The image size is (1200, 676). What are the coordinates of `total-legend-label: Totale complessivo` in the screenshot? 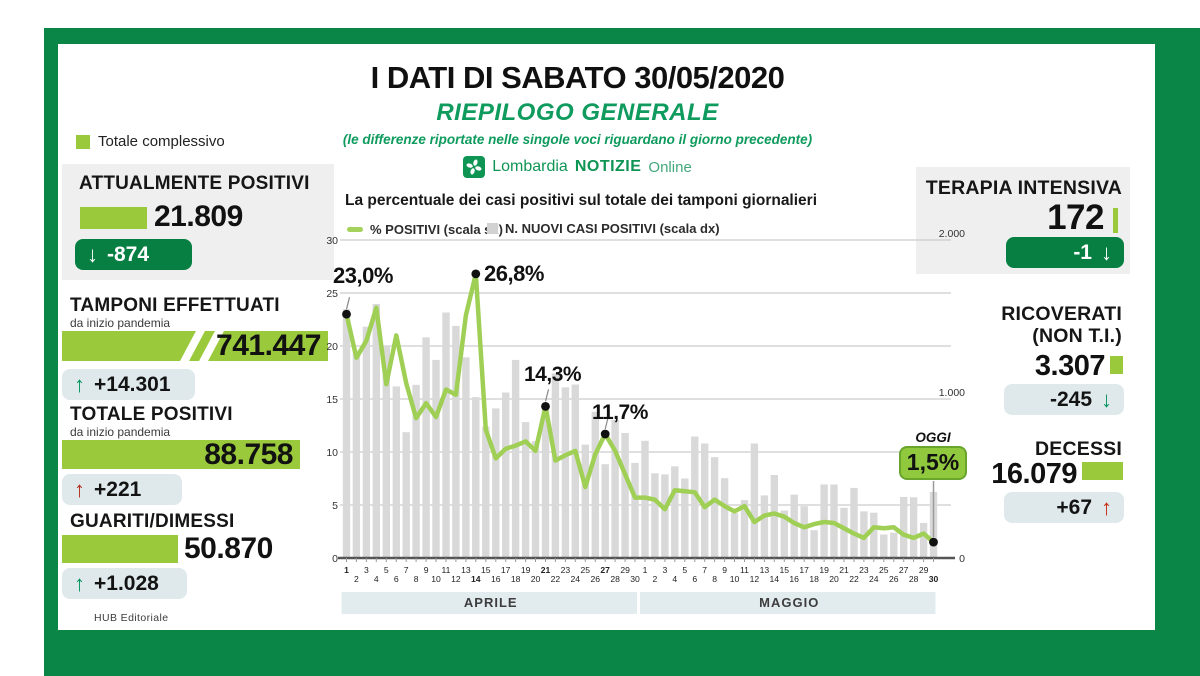 It's located at (161, 141).